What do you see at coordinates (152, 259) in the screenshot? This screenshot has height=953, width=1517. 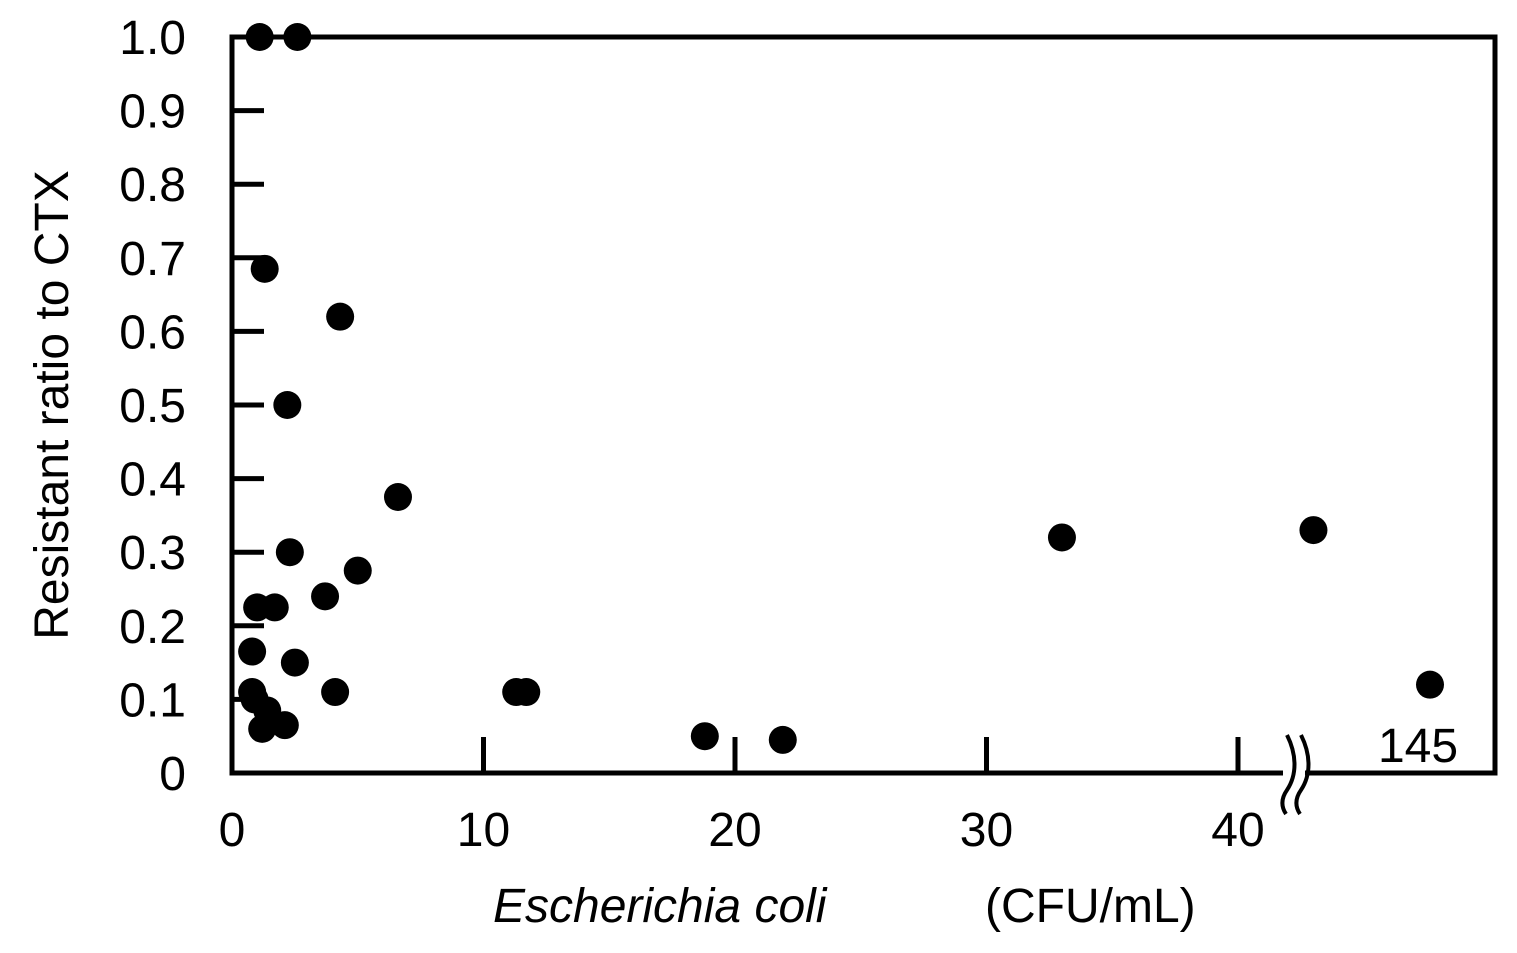 I see `y-tick-label: 0.7` at bounding box center [152, 259].